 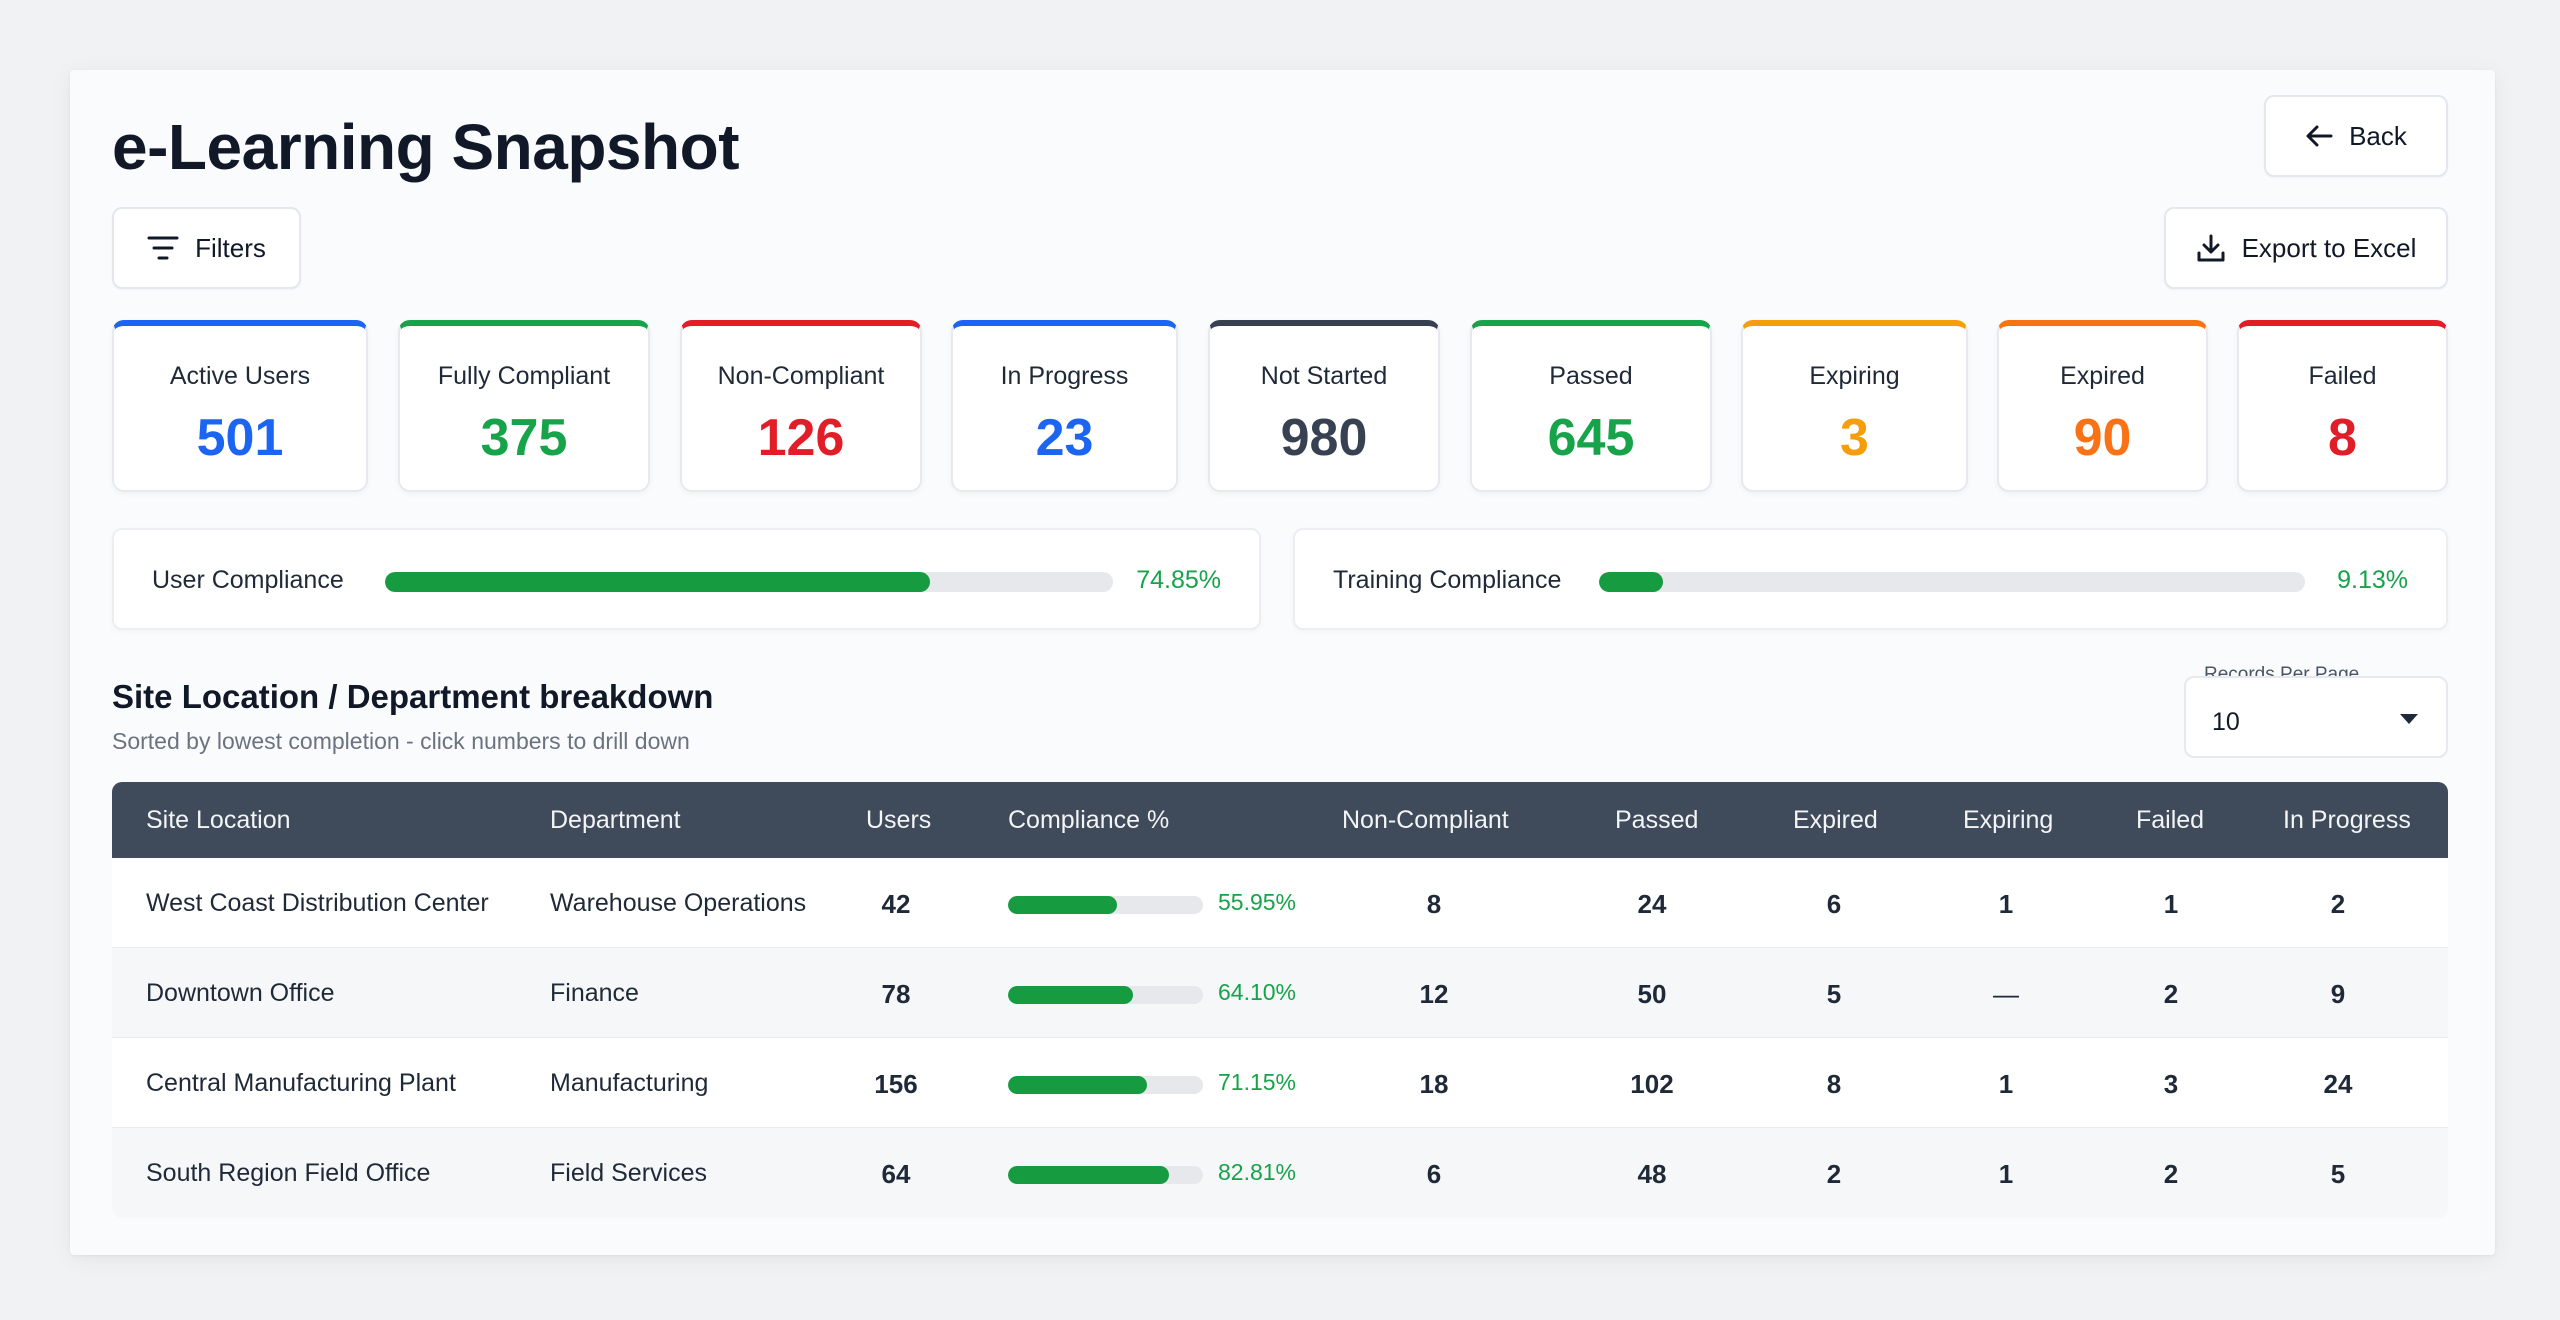 I want to click on filters-label: Filters, so click(x=230, y=247).